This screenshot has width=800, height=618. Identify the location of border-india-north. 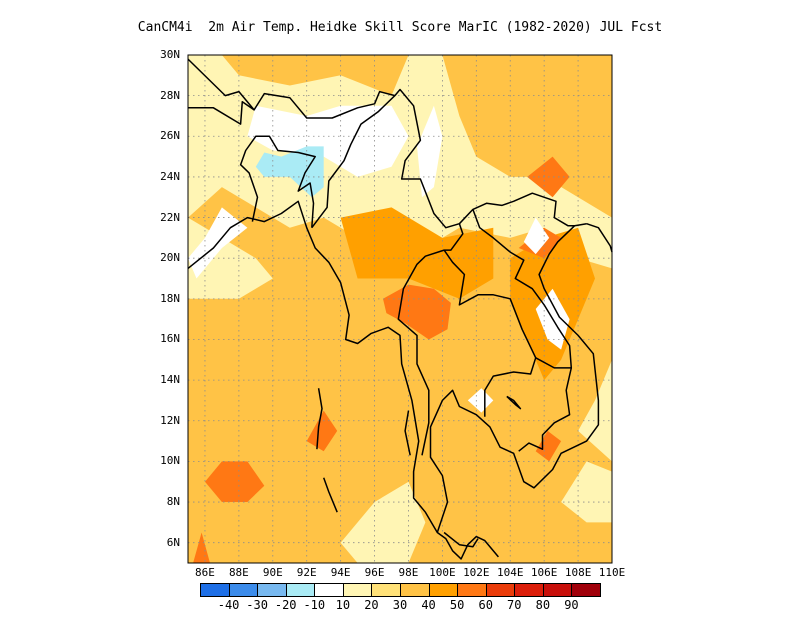
(292, 107).